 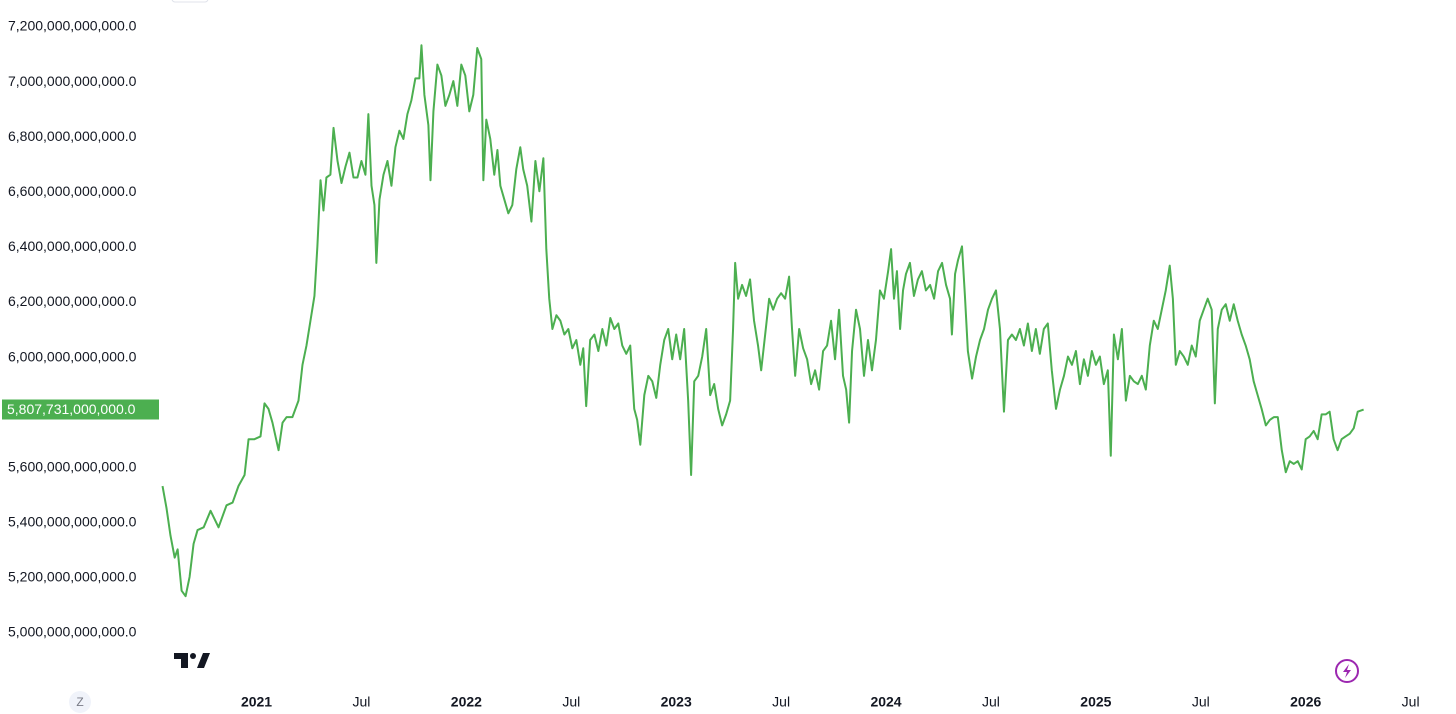 I want to click on y-tick-label: 7,000,000,000,000.0, so click(x=72, y=81).